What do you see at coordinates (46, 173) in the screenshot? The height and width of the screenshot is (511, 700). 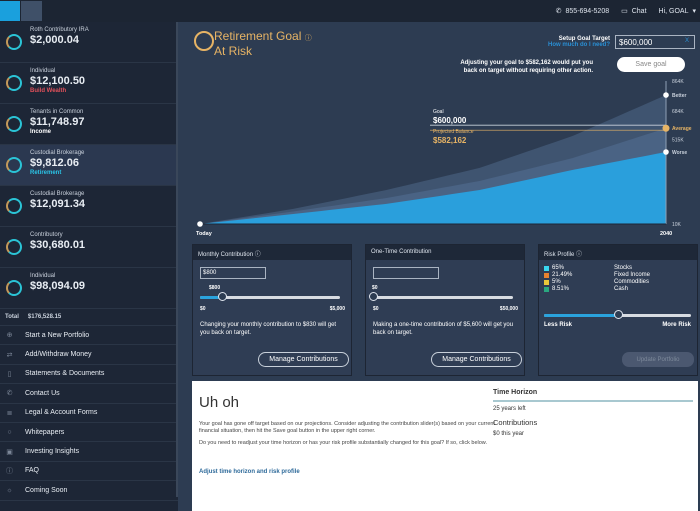 I see `account-goal-tag: Retirement` at bounding box center [46, 173].